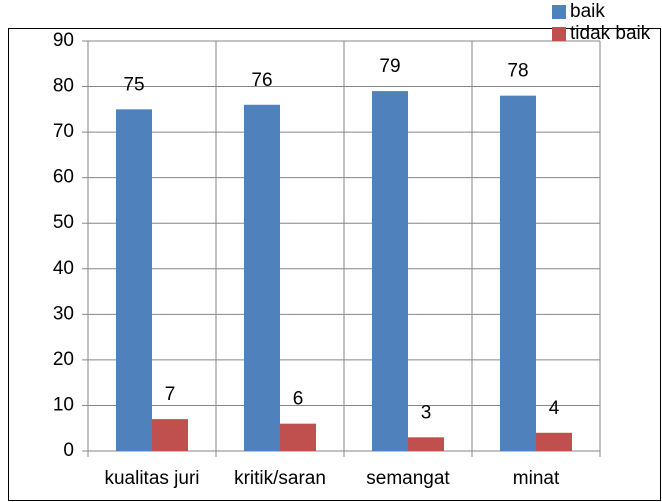 The width and height of the screenshot is (662, 502). What do you see at coordinates (389, 66) in the screenshot?
I see `data-label: 79` at bounding box center [389, 66].